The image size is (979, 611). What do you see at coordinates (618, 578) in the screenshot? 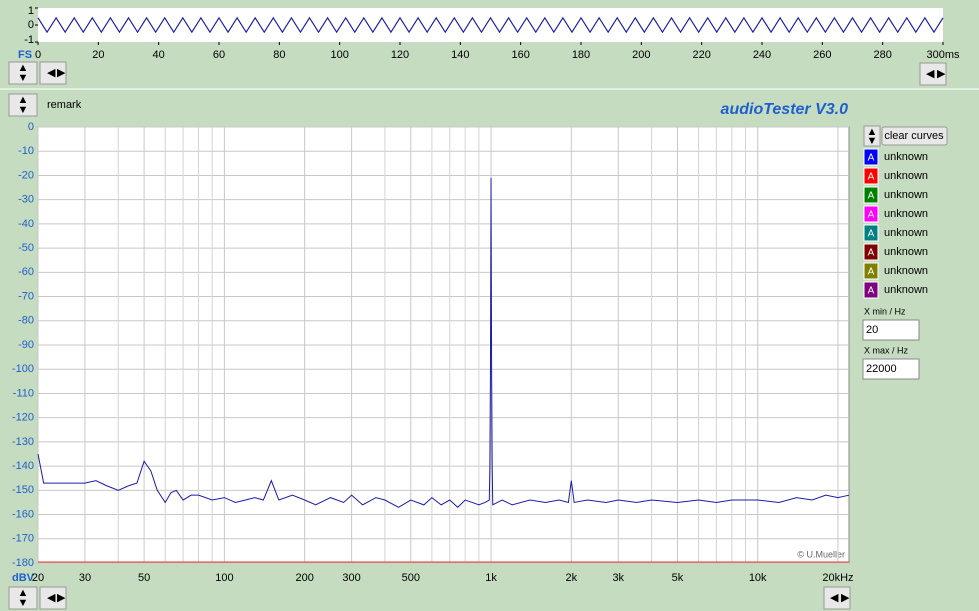
I see `x-tick-label: 3k` at bounding box center [618, 578].